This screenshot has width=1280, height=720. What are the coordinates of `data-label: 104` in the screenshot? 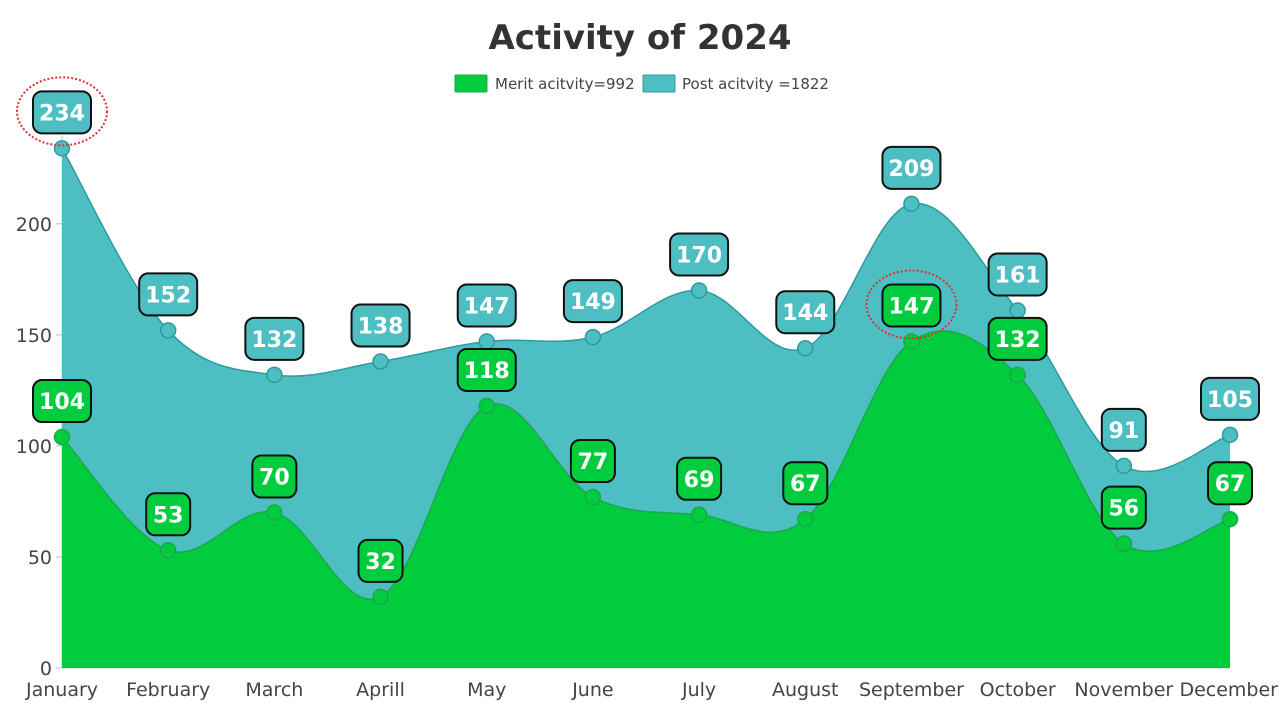 It's located at (62, 401).